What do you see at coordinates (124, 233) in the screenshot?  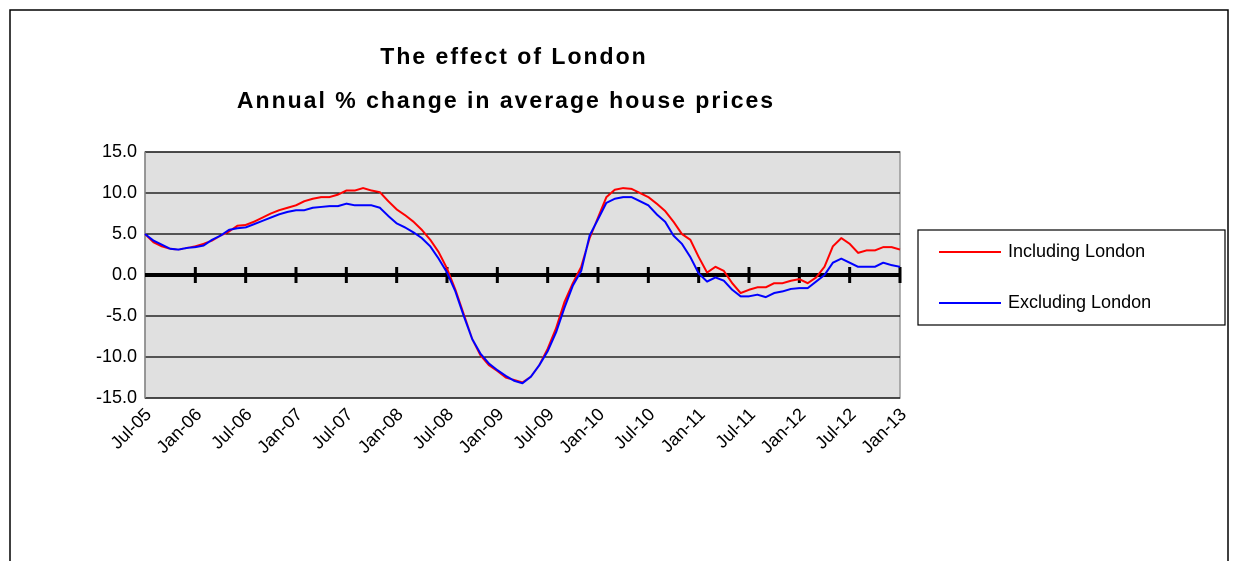 I see `y-tick-label: 5.0` at bounding box center [124, 233].